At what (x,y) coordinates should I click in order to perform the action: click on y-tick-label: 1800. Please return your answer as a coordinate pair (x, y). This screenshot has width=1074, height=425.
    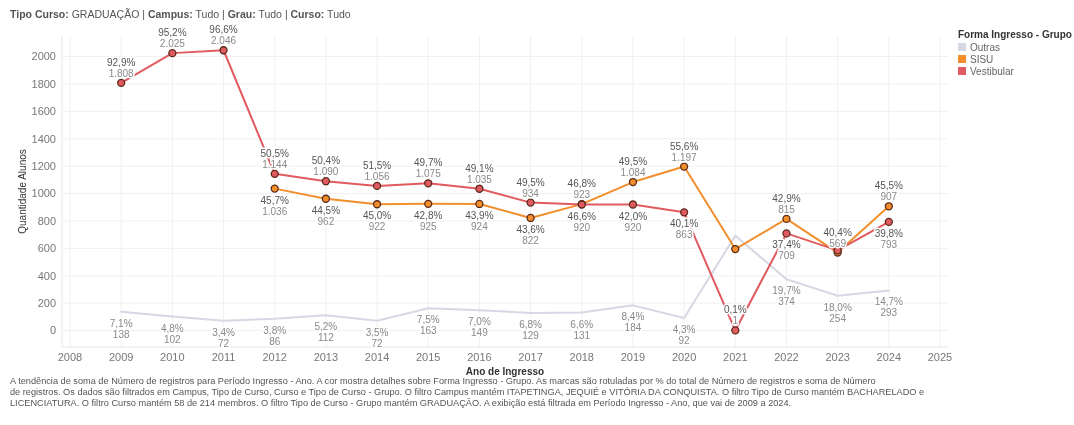
    Looking at the image, I should click on (43, 83).